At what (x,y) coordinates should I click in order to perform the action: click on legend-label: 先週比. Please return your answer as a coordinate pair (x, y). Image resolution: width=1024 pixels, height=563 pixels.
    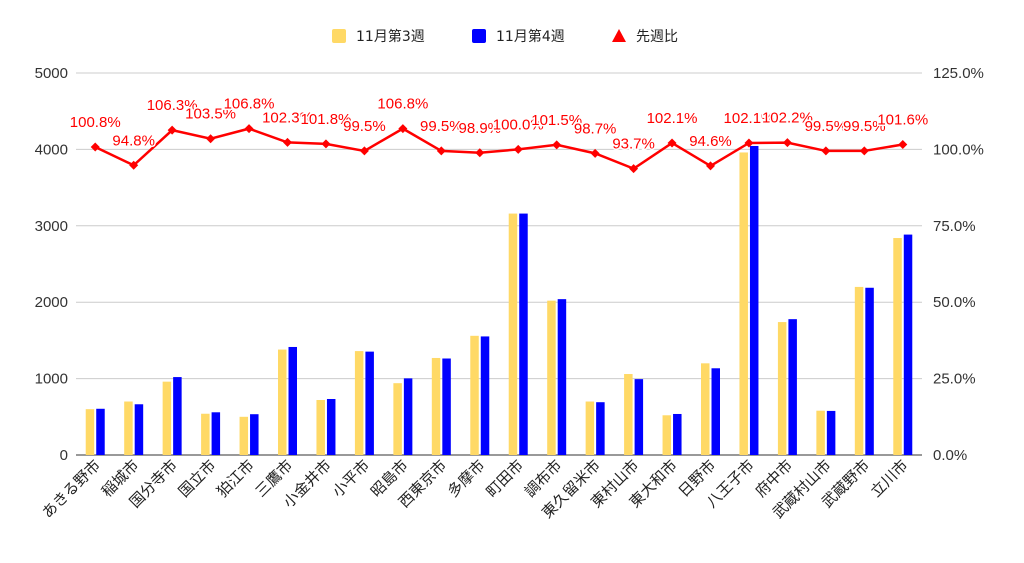
    Looking at the image, I should click on (657, 37).